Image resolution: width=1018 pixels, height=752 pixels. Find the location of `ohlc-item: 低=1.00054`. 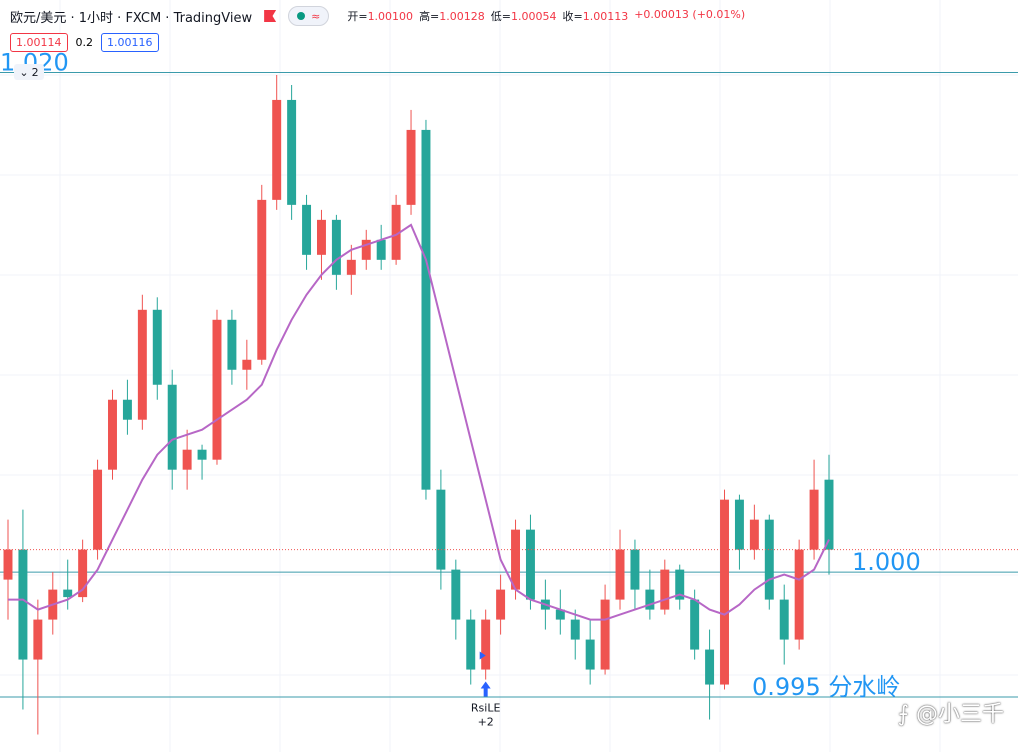

ohlc-item: 低=1.00054 is located at coordinates (524, 16).